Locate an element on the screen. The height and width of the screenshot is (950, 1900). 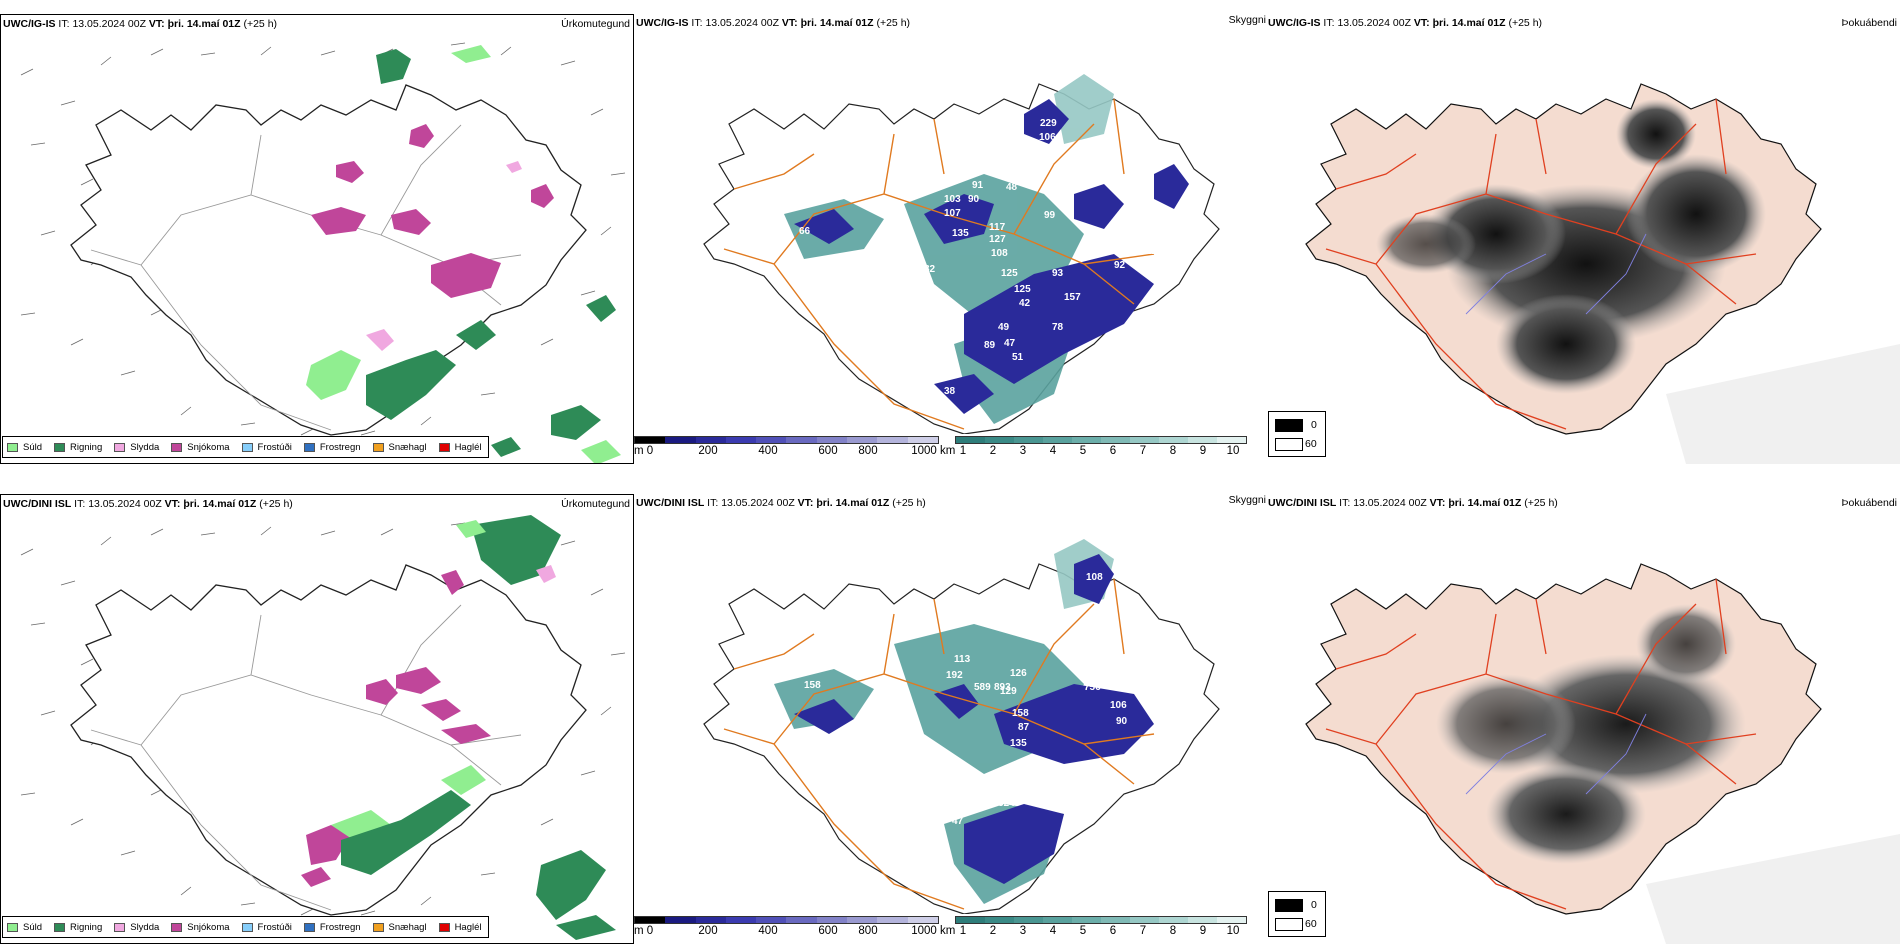
cloudbase-value: 78 is located at coordinates (1058, 327).